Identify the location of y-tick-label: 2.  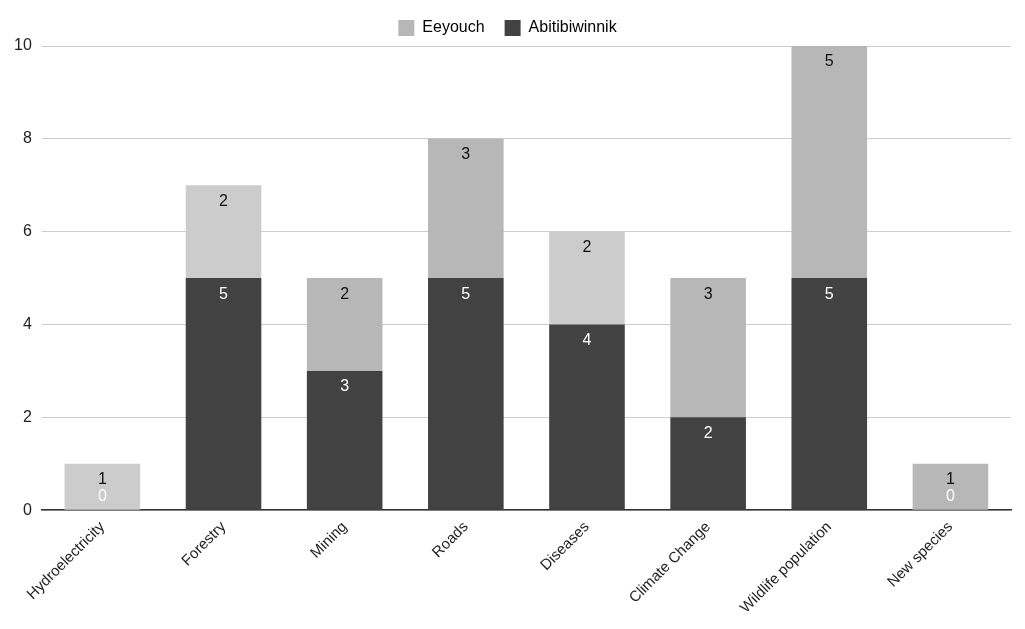
(27, 416).